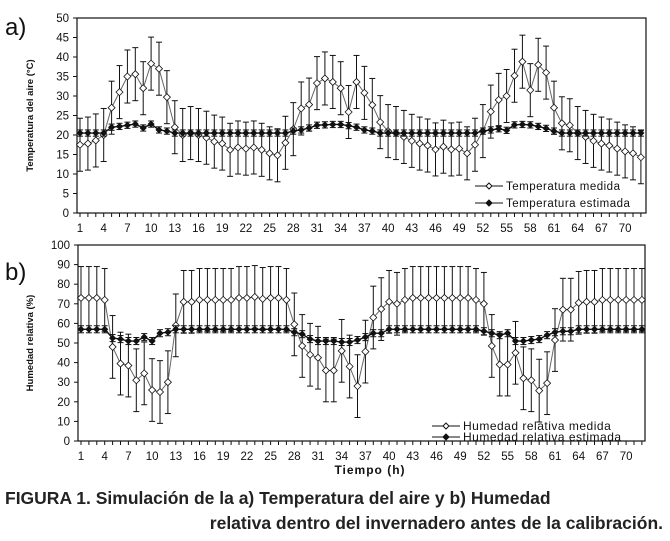  Describe the element at coordinates (63, 305) in the screenshot. I see `y-tick-label: 70` at that location.